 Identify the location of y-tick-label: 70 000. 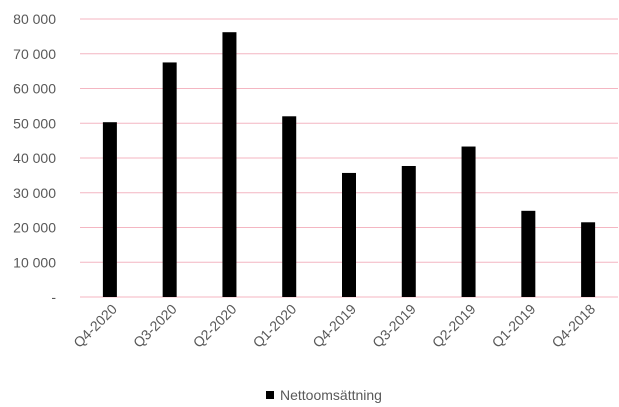
(34, 54).